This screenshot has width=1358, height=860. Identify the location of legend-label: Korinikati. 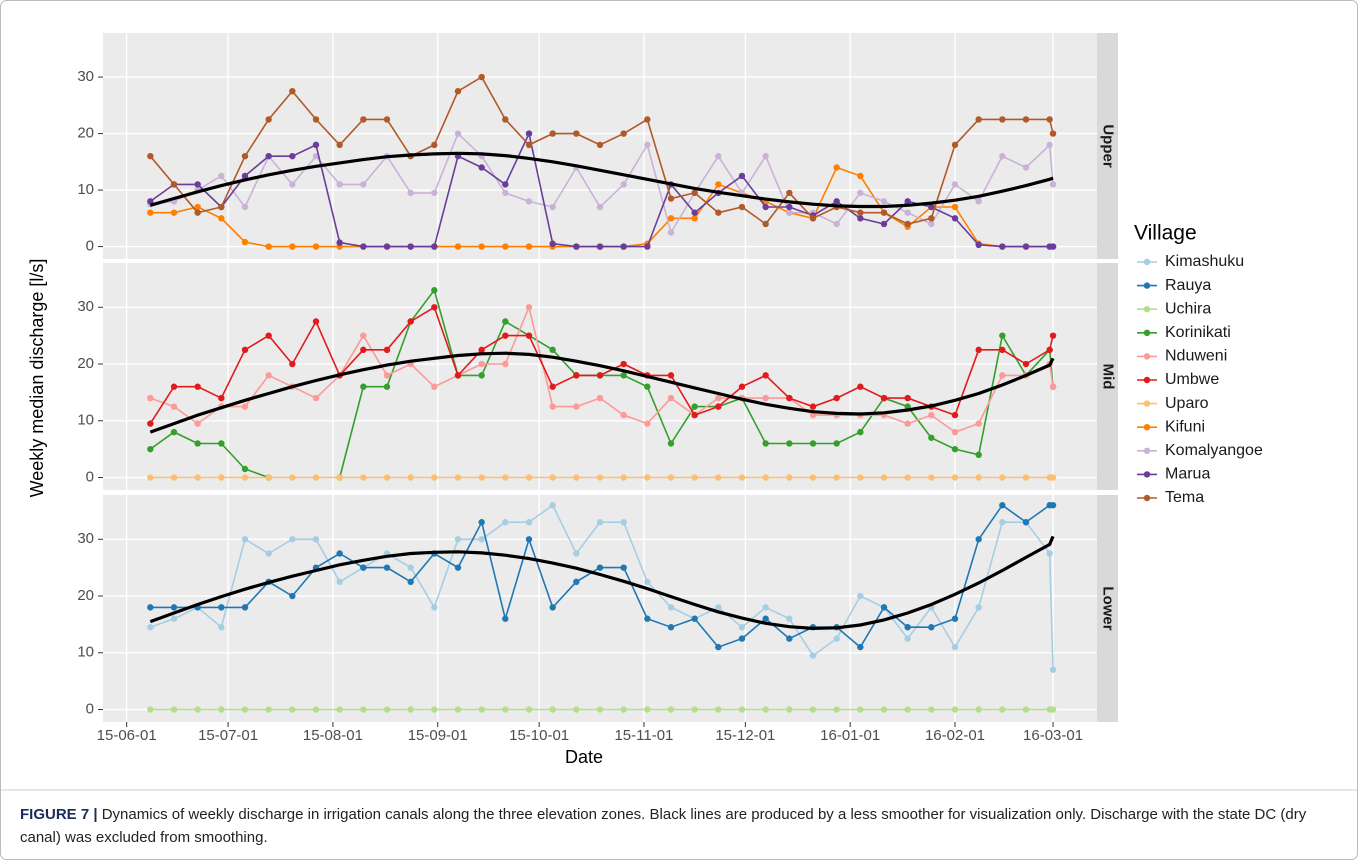
(1198, 332).